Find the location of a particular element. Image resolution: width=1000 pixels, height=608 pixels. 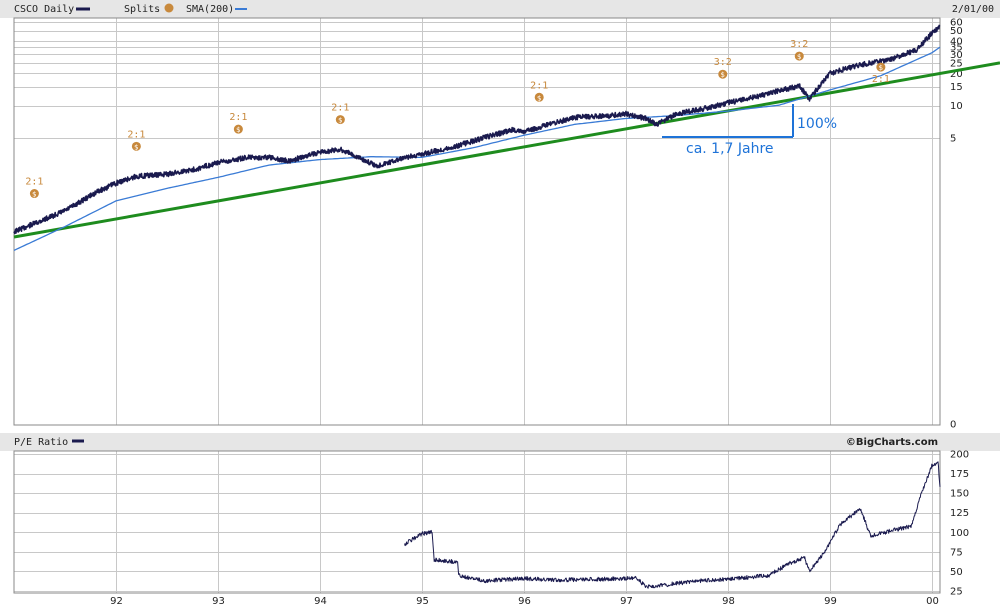

x-tick-94: 94 is located at coordinates (320, 601).